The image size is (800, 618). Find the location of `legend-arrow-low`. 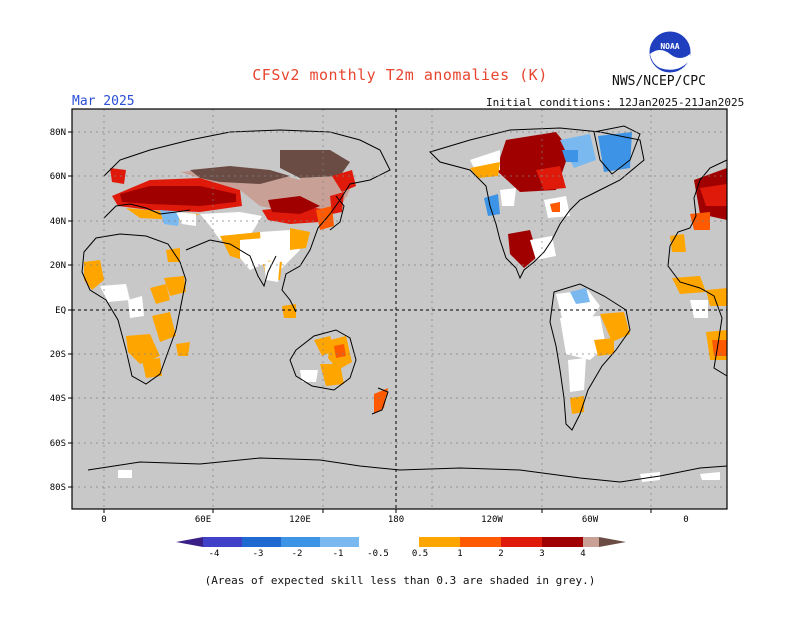

legend-arrow-low is located at coordinates (189, 542).